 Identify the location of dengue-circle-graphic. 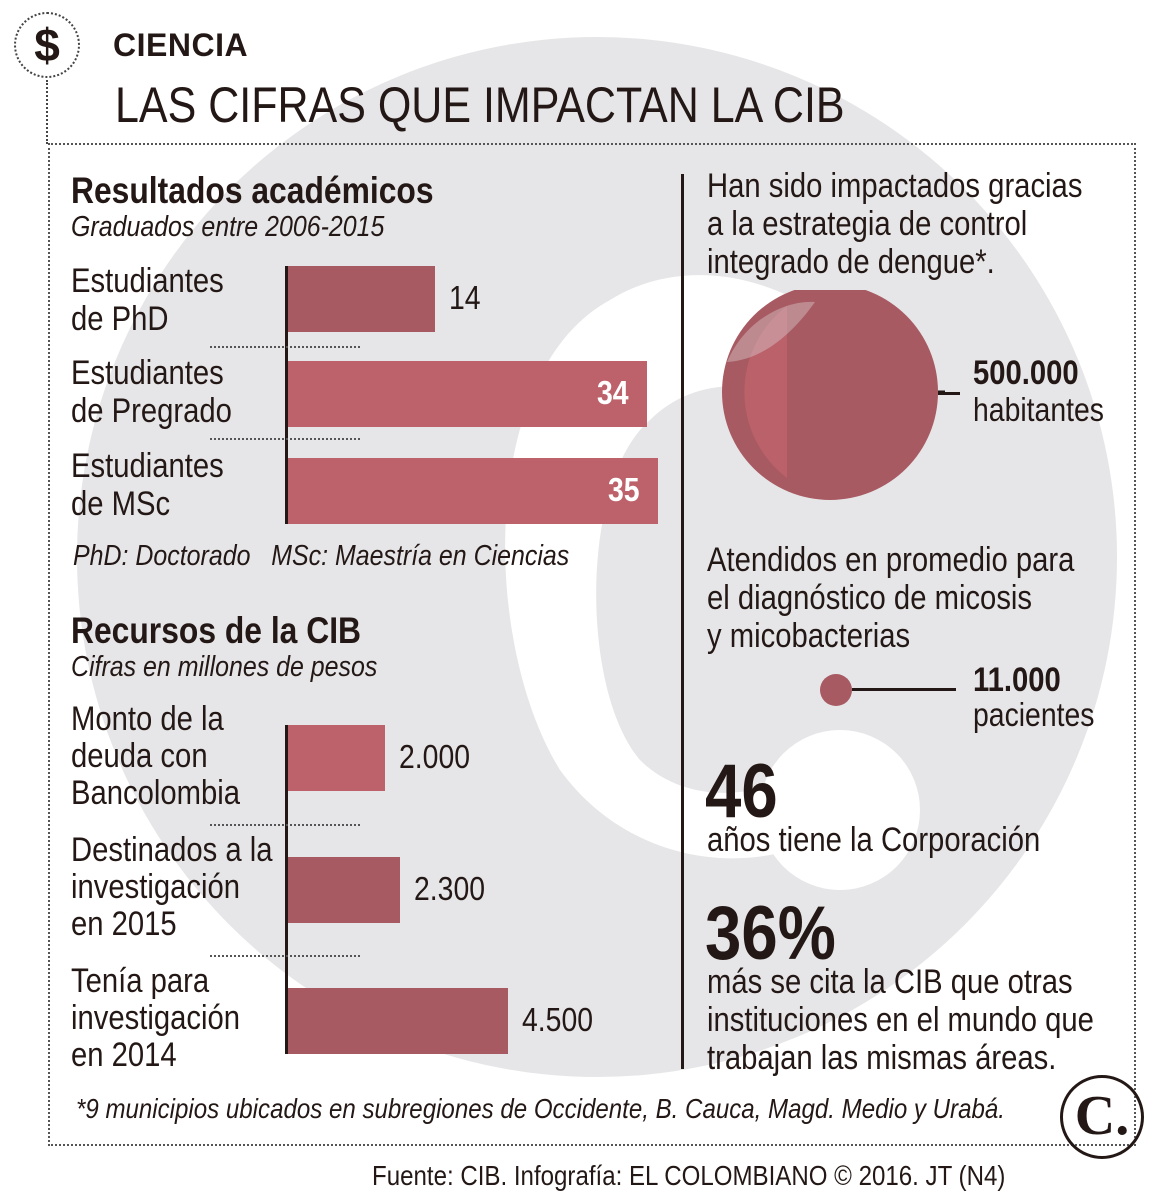
(833, 395).